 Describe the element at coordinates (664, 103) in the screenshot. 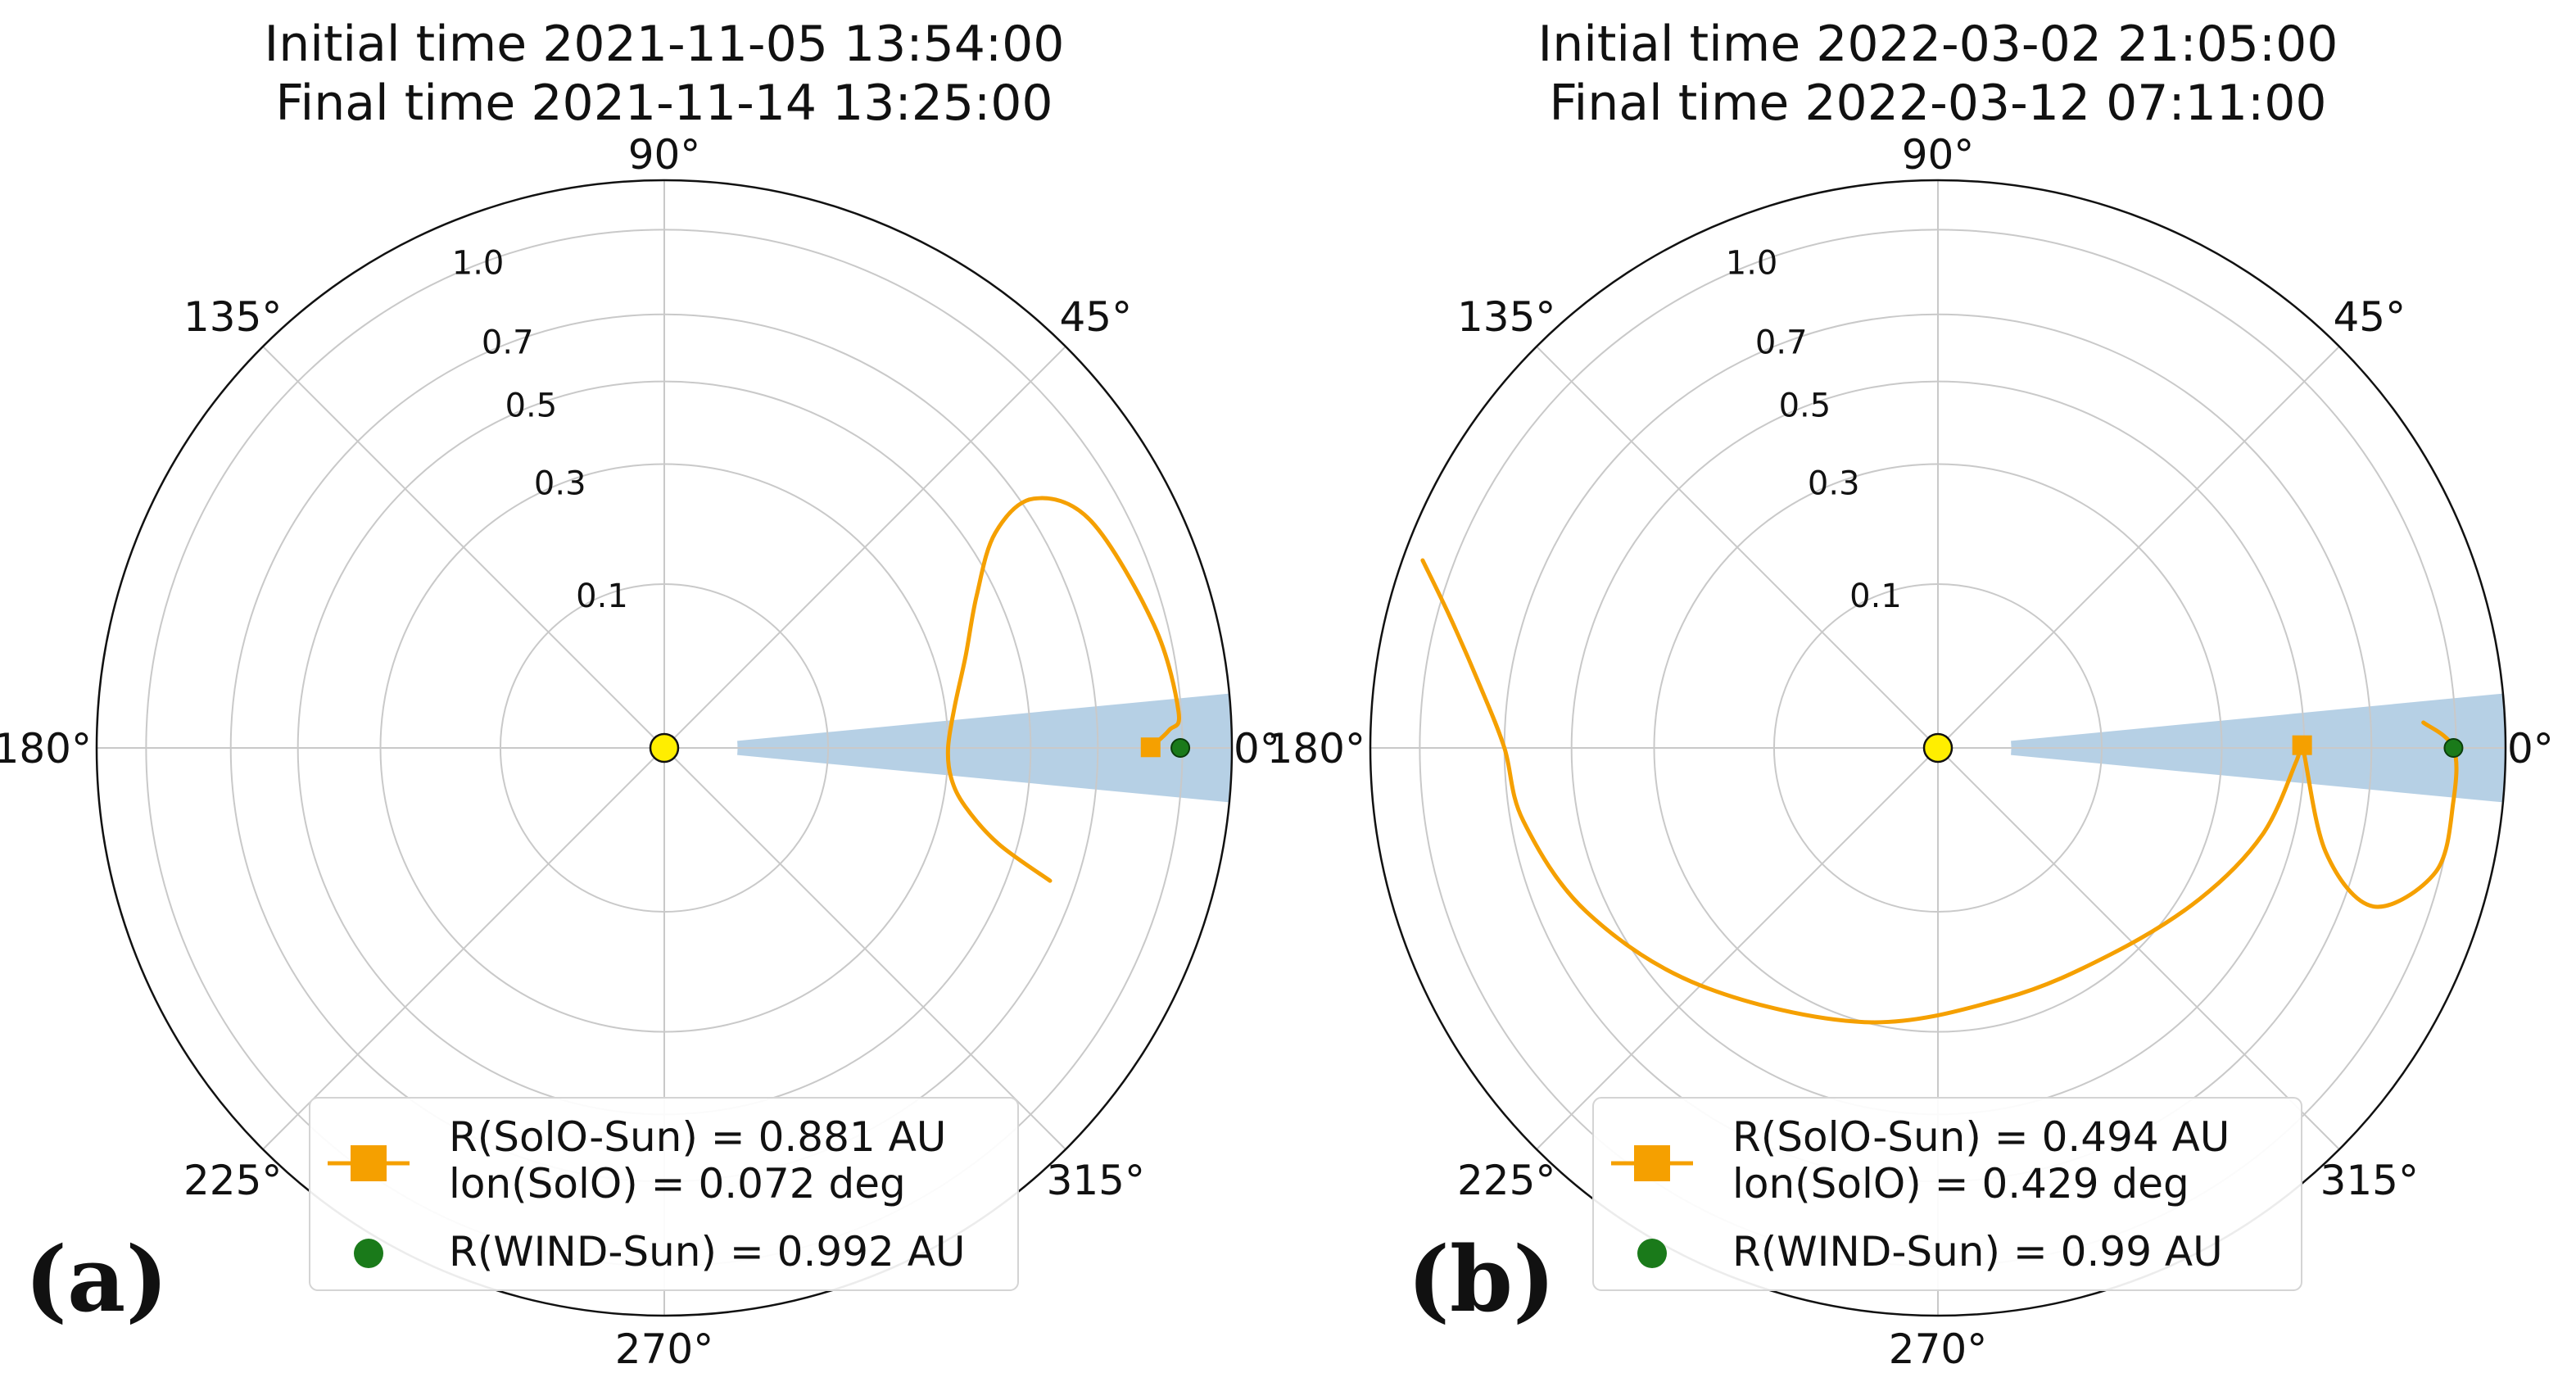

I see `chart-title-final-time: Final time 2021-11-14 13:25:00` at that location.